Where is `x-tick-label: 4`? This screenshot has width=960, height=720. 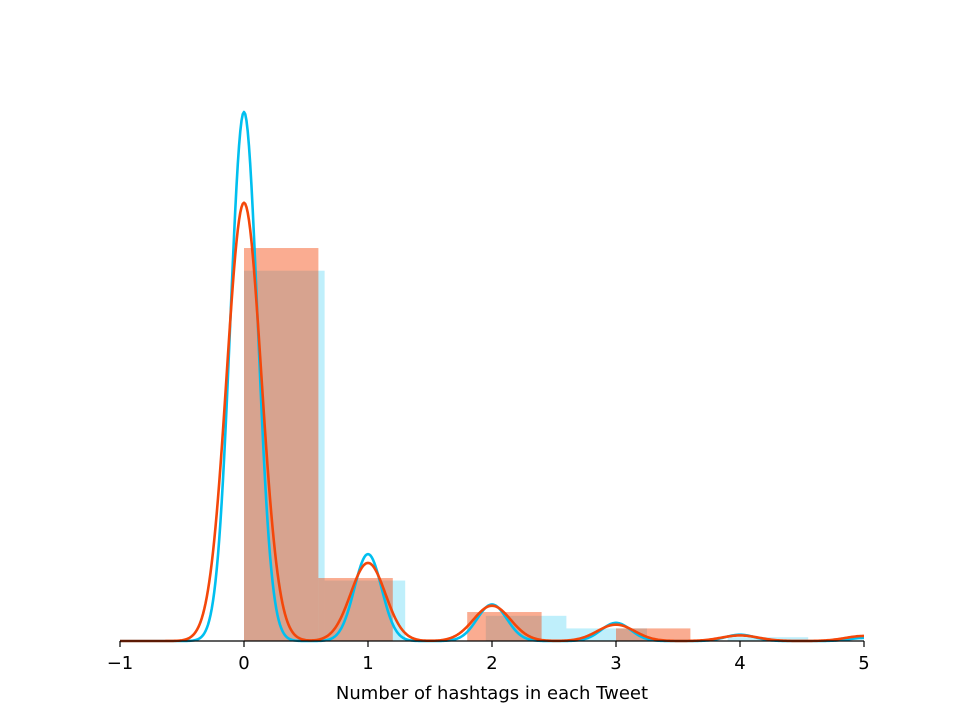
x-tick-label: 4 is located at coordinates (739, 663).